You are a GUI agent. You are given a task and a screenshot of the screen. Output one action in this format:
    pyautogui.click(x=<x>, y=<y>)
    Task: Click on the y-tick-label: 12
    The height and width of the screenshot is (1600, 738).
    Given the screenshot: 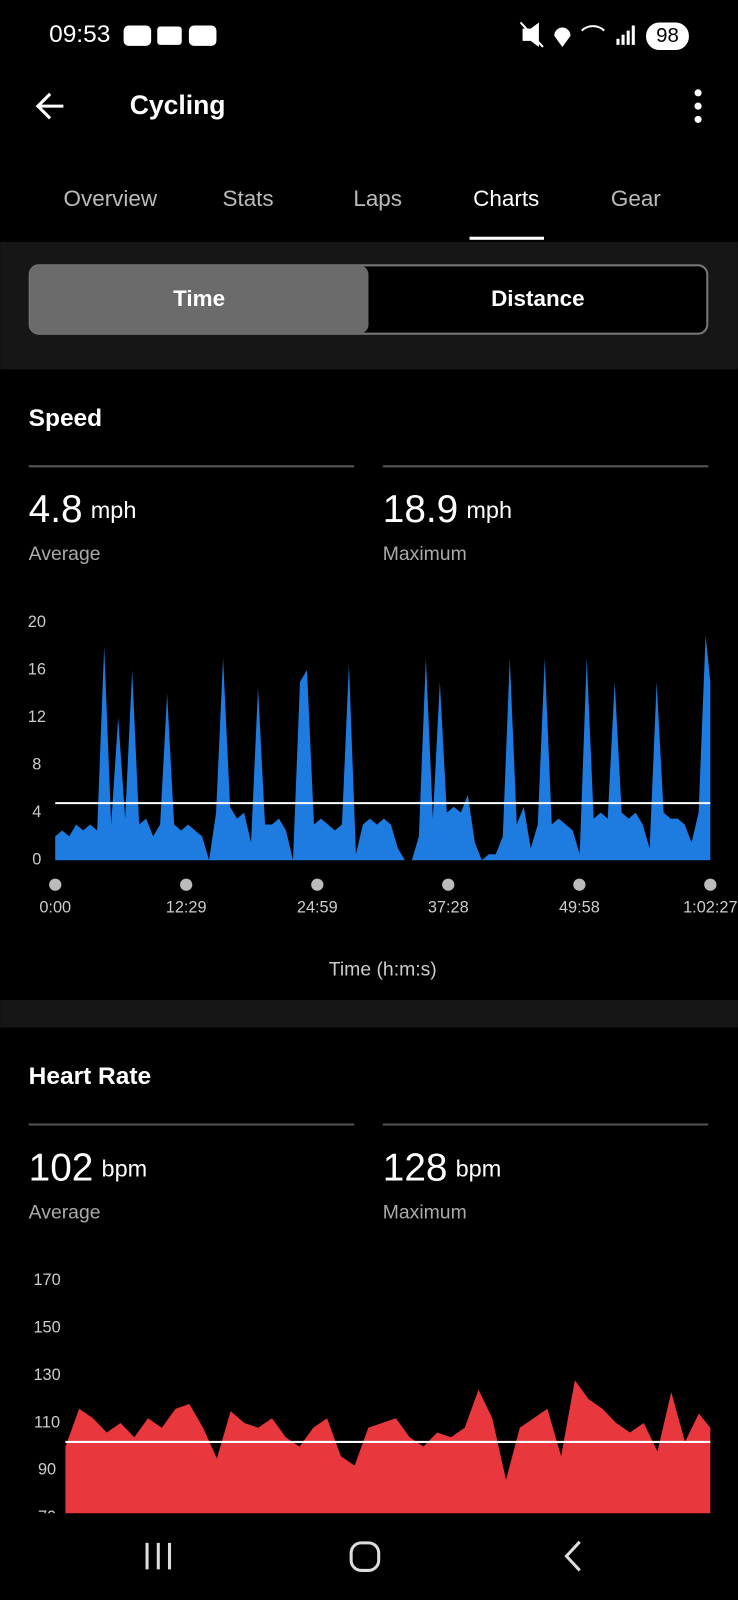 What is the action you would take?
    pyautogui.click(x=37, y=717)
    